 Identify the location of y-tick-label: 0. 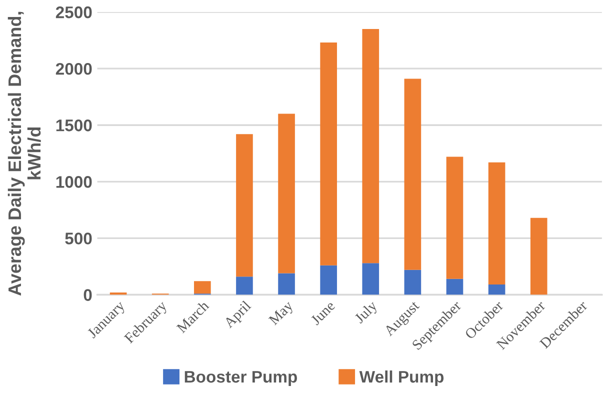
(88, 295).